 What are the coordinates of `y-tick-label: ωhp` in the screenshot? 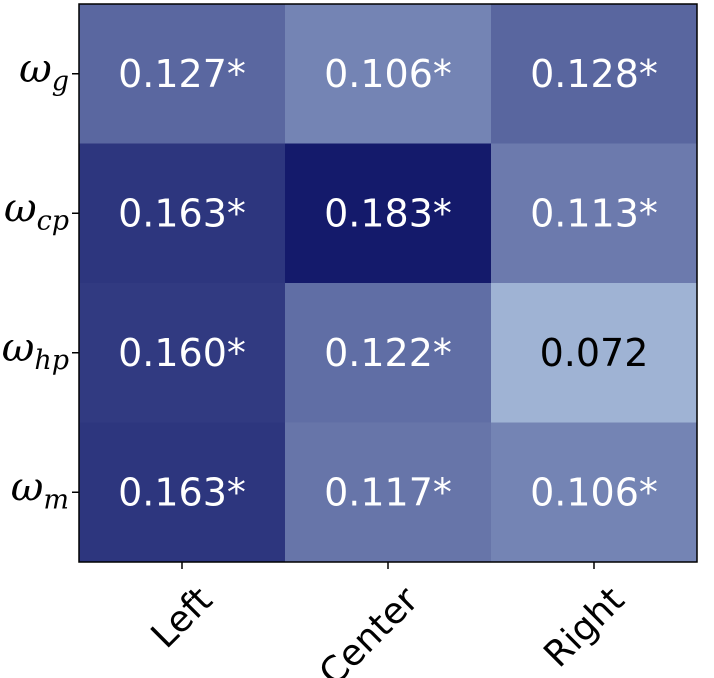 It's located at (35, 350).